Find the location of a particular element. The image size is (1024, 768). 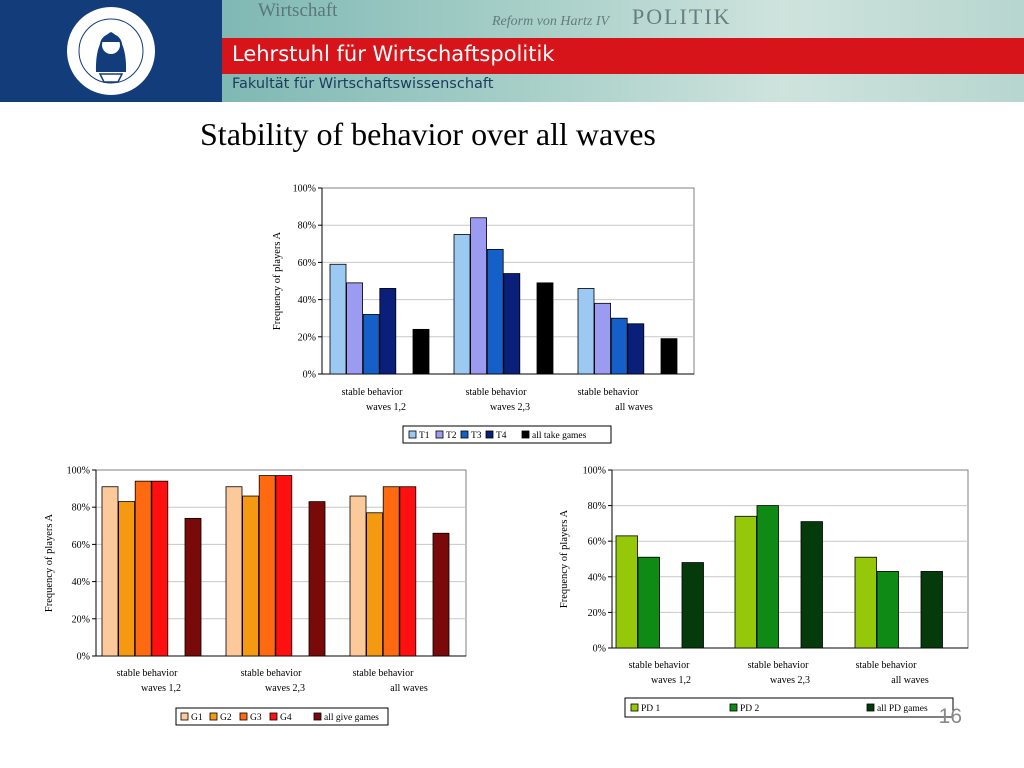

background-word-2: POLITIK is located at coordinates (682, 16).